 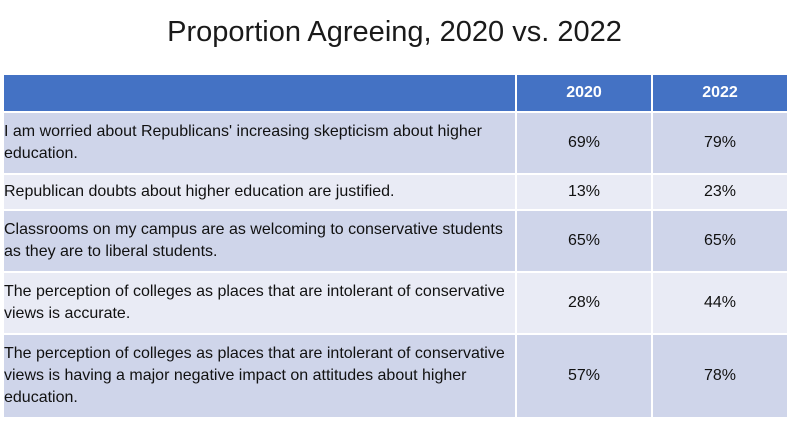 What do you see at coordinates (259, 93) in the screenshot?
I see `header-statement` at bounding box center [259, 93].